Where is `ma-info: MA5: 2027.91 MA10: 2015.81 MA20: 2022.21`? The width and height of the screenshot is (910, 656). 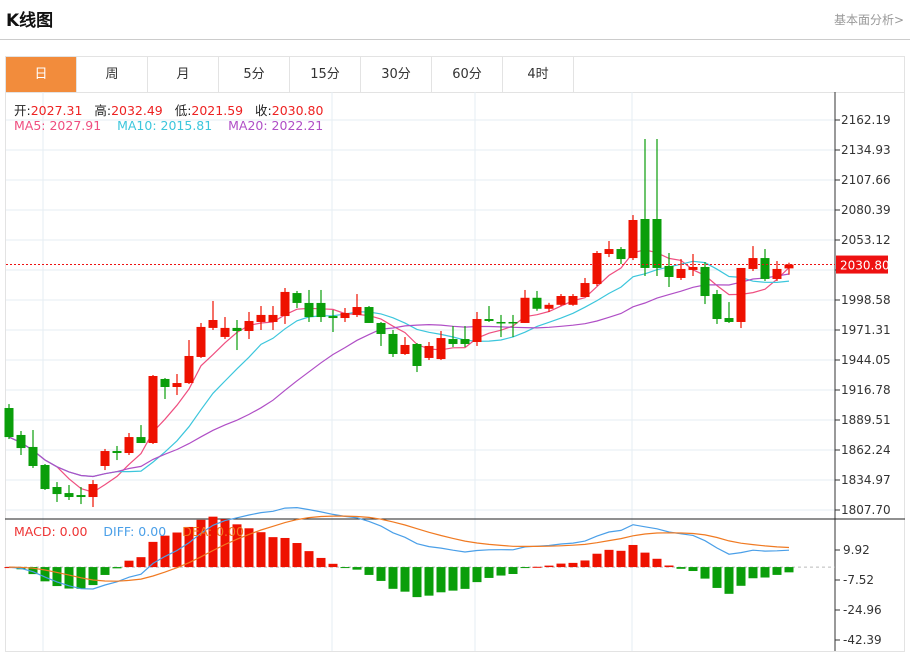
ma-info: MA5: 2027.91 MA10: 2015.81 MA20: 2022.21 is located at coordinates (168, 125).